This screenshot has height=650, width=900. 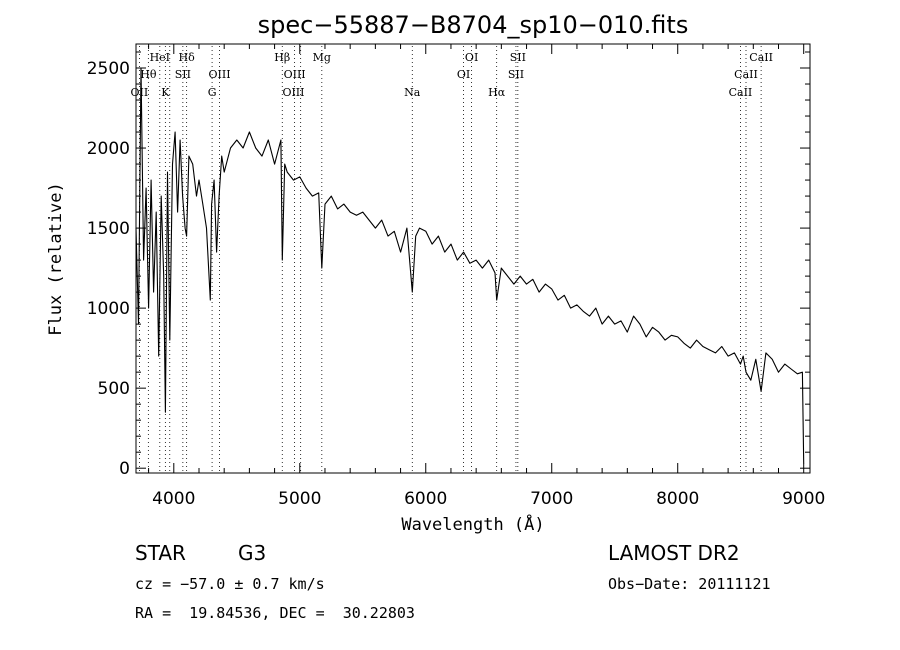 What do you see at coordinates (108, 149) in the screenshot?
I see `y-tick-label: 2000` at bounding box center [108, 149].